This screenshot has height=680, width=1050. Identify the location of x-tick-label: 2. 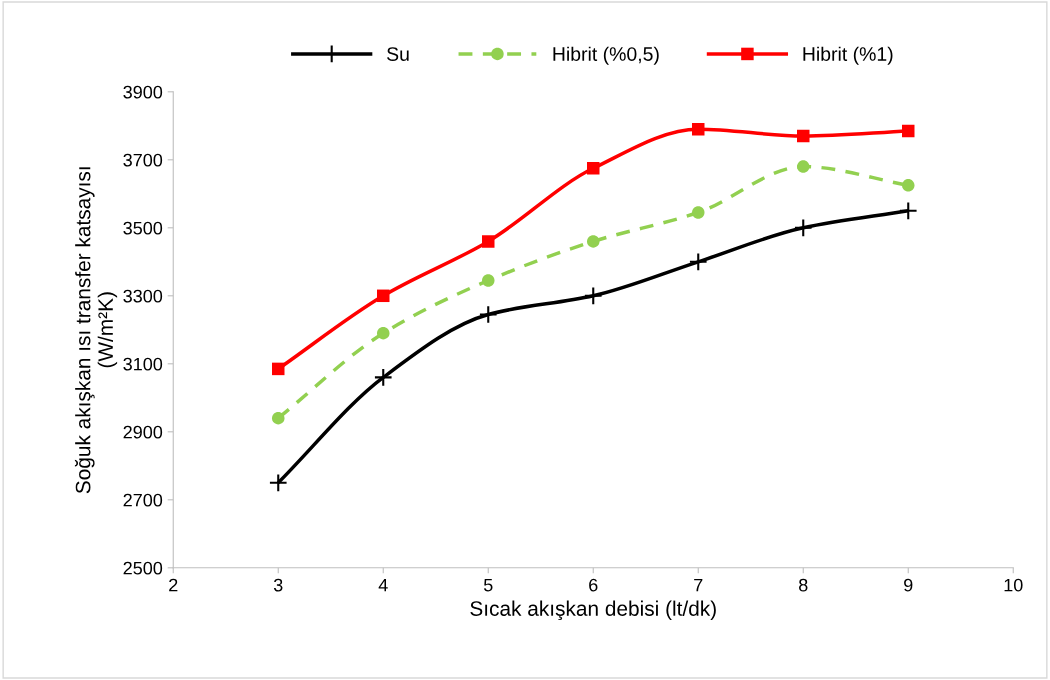
(173, 585).